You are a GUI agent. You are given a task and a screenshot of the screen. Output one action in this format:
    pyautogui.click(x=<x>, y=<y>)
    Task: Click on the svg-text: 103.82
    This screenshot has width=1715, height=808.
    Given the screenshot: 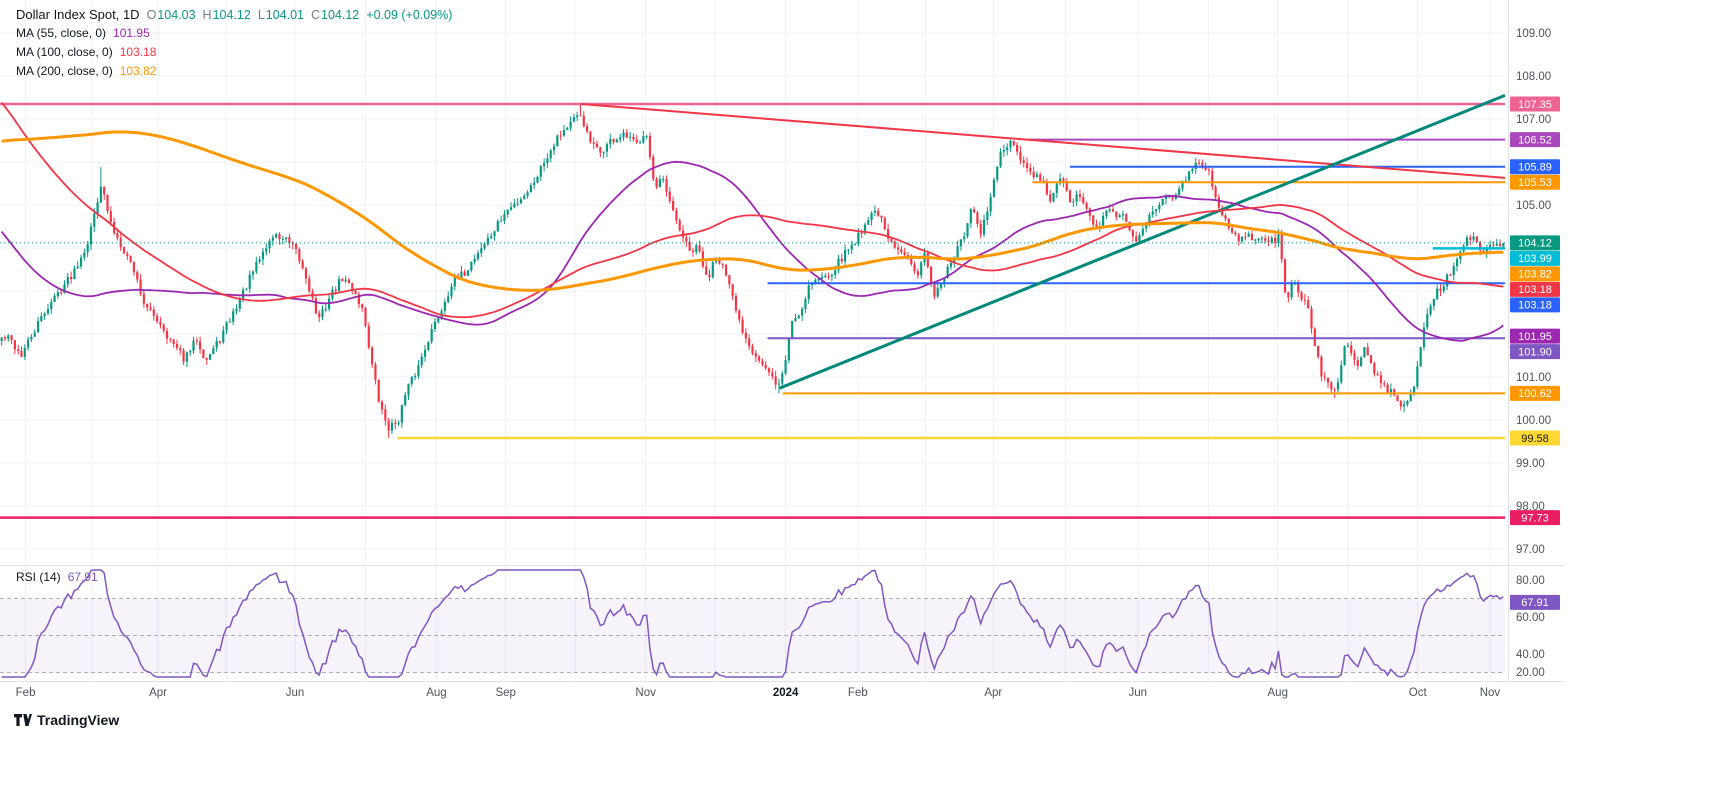 What is the action you would take?
    pyautogui.click(x=1535, y=275)
    